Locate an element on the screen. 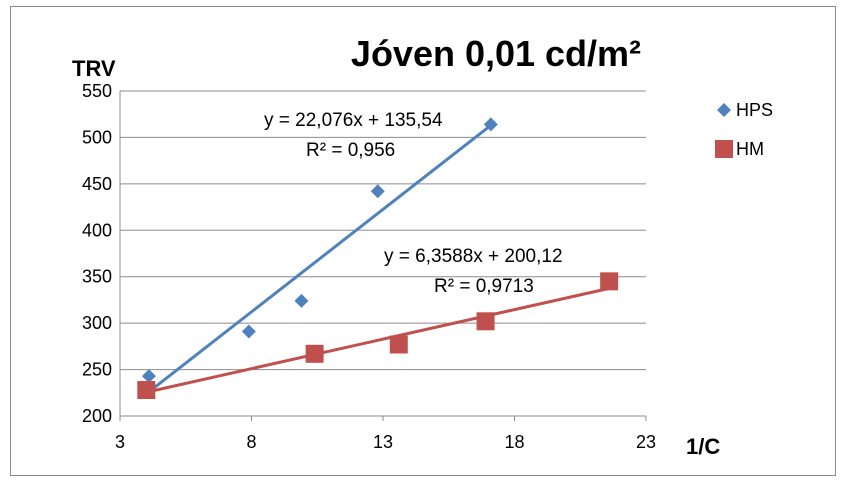 The image size is (846, 482). trendline-r2-hm: R² = 0,9713 is located at coordinates (484, 286).